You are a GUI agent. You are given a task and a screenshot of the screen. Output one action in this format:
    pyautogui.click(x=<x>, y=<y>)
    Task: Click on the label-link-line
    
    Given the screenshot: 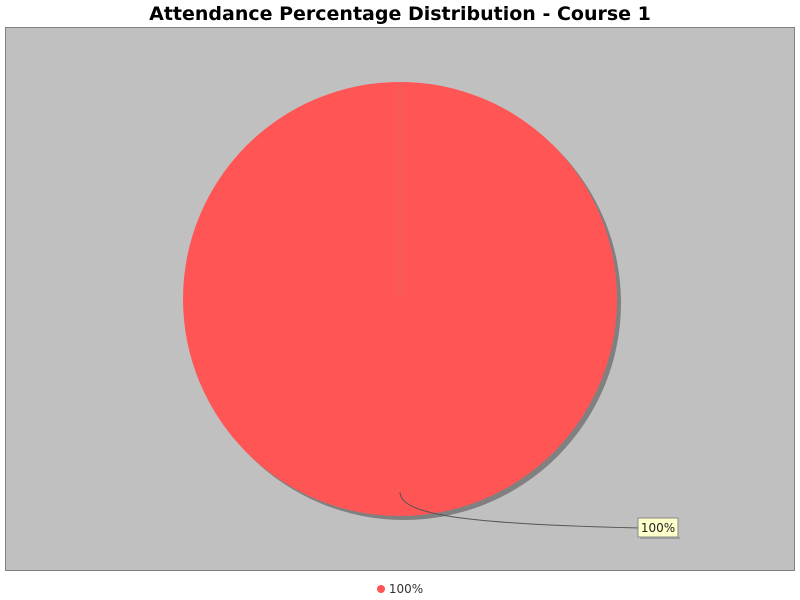 What is the action you would take?
    pyautogui.click(x=520, y=510)
    